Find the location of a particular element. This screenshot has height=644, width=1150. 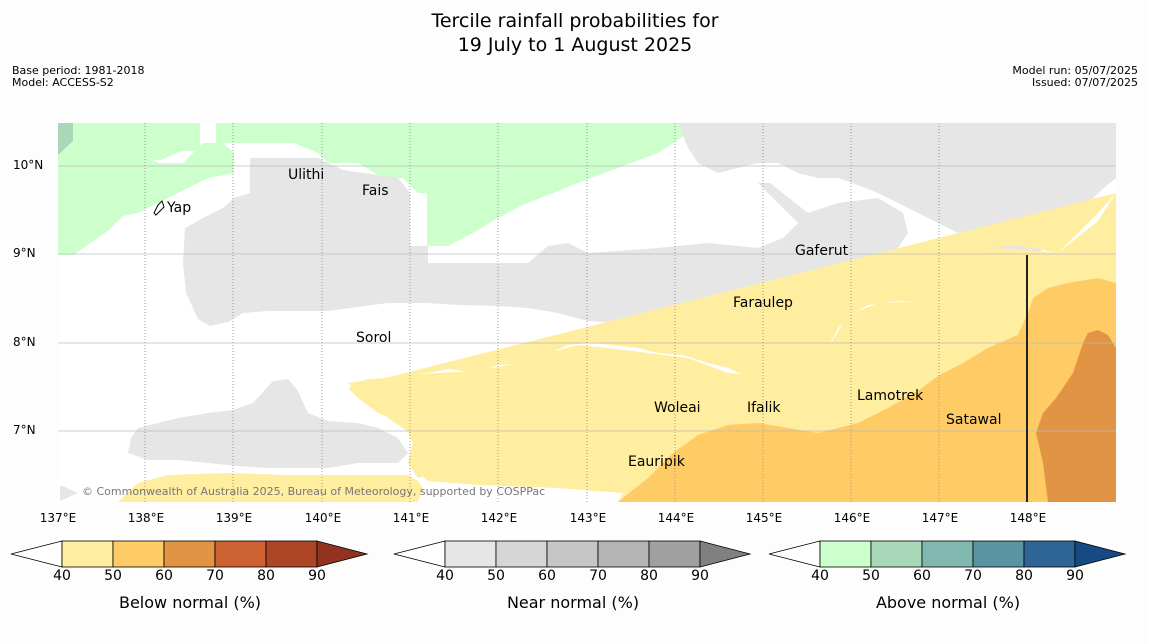

lat-label-10n: 10°N is located at coordinates (28, 165).